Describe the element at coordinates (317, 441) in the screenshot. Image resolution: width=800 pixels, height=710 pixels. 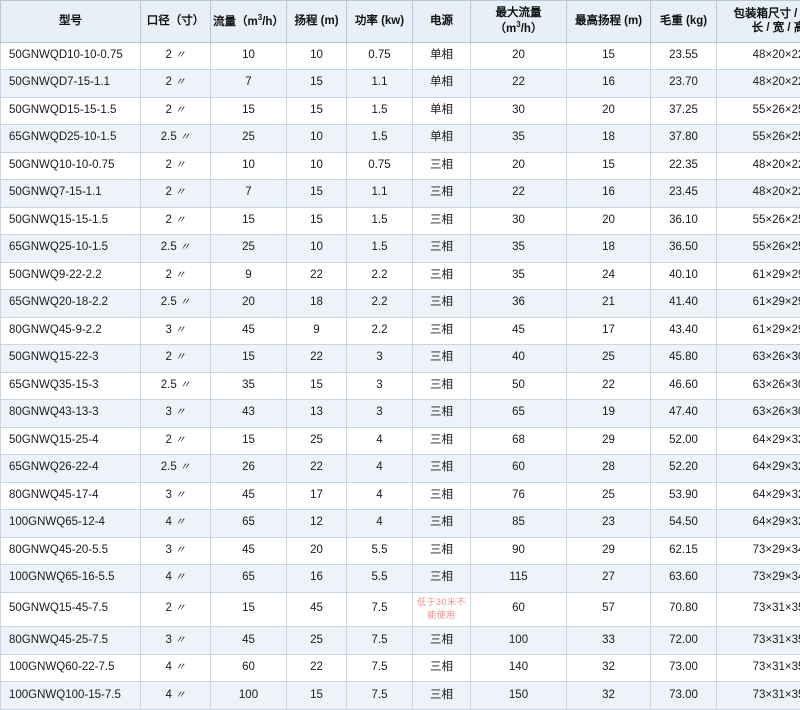
I see `cell-head: 25` at that location.